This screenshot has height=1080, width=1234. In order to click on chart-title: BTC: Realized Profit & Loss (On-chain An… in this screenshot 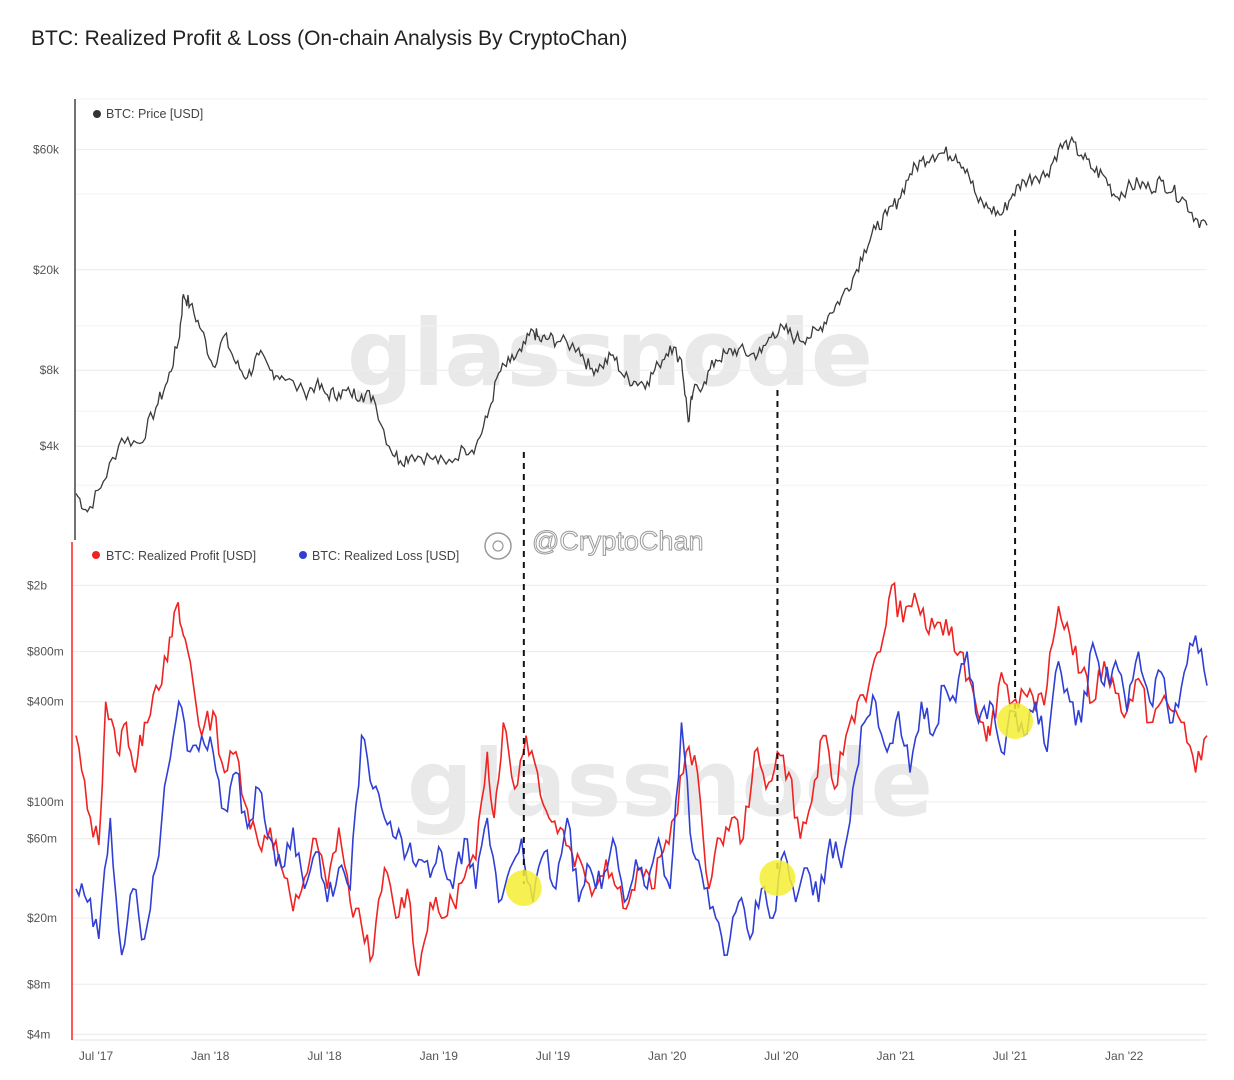, I will do `click(329, 38)`.